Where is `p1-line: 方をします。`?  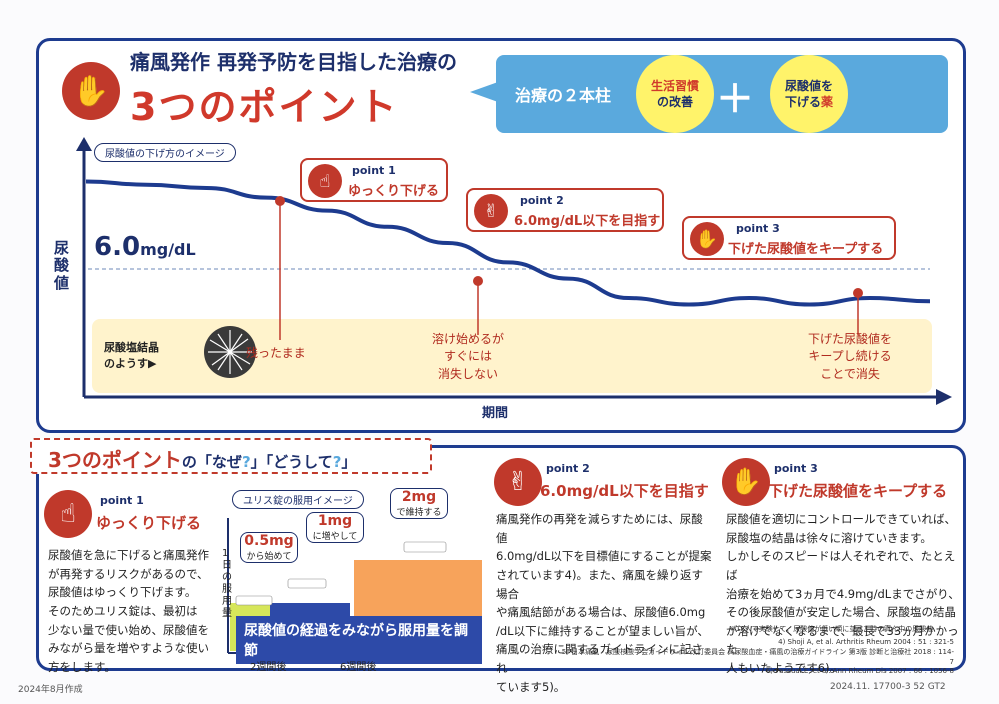 p1-line: 方をします。 is located at coordinates (82, 666).